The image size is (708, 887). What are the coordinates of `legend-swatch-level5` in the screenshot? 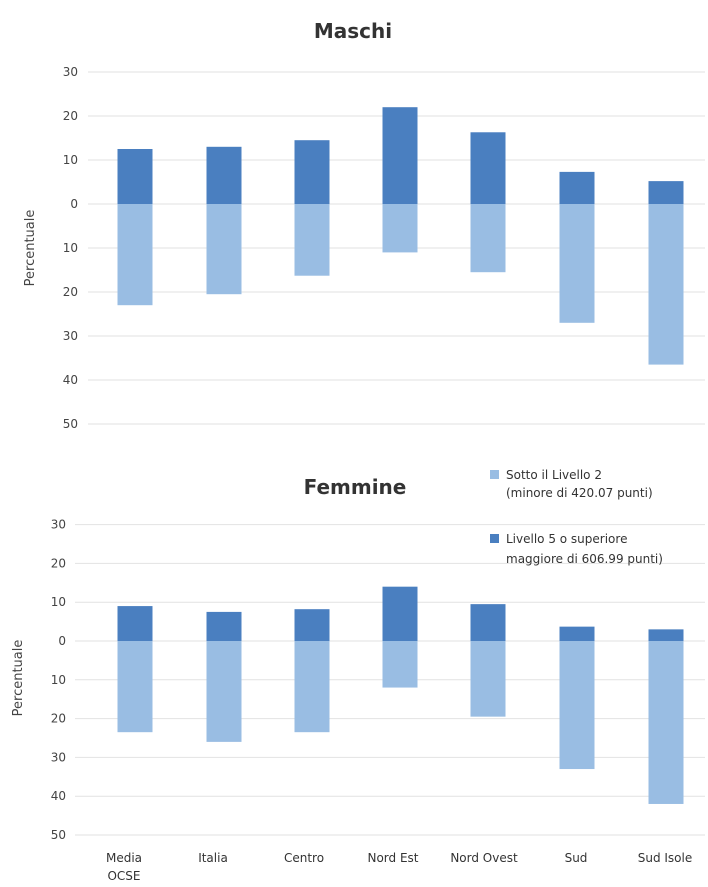 It's located at (494, 538).